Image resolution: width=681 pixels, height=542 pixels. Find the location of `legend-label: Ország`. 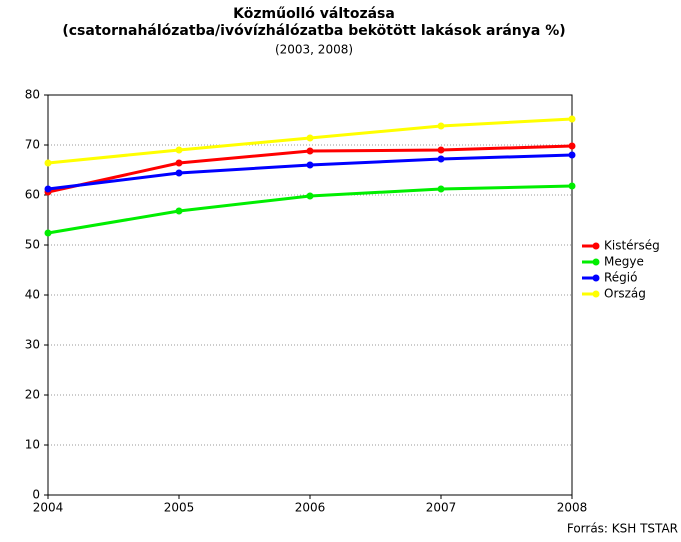

legend-label: Ország is located at coordinates (625, 294).